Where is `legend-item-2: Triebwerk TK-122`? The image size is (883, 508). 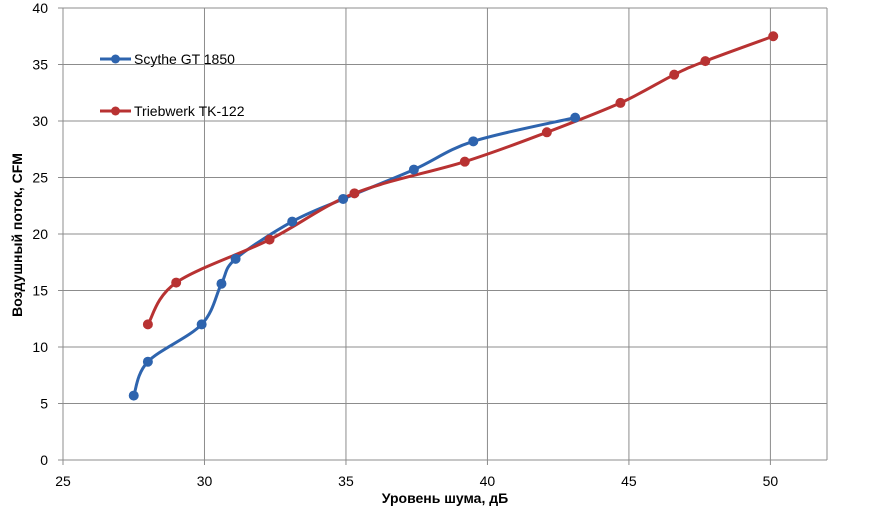
legend-item-2: Triebwerk TK-122 is located at coordinates (172, 111).